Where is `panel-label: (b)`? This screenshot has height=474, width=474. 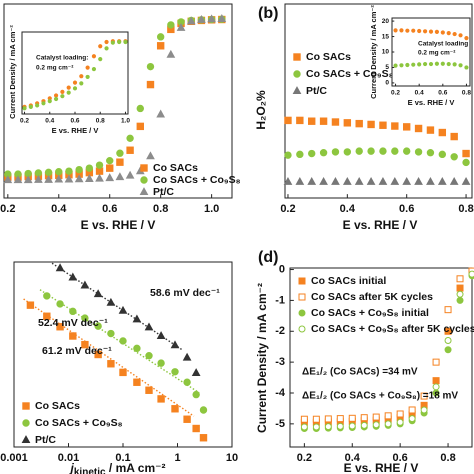
panel-label: (b) is located at coordinates (268, 13).